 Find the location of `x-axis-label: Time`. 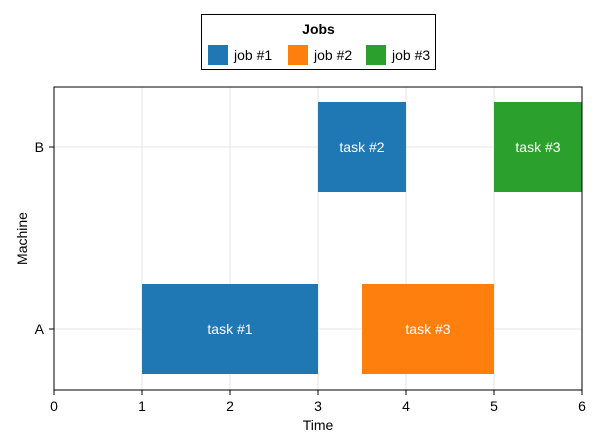

x-axis-label: Time is located at coordinates (318, 425).